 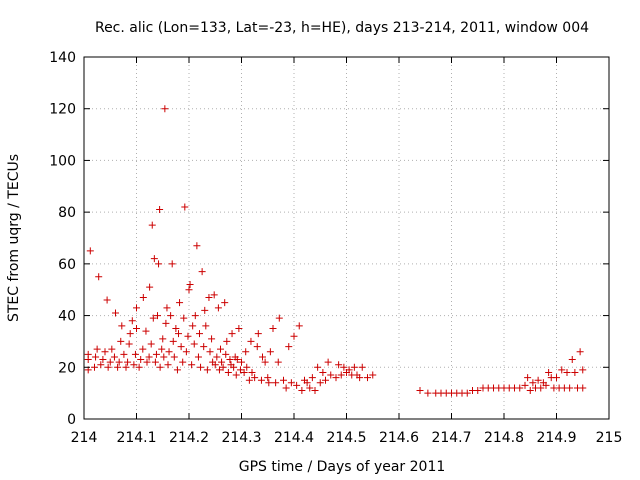 I want to click on x-tick-label: 214.2, so click(x=189, y=438).